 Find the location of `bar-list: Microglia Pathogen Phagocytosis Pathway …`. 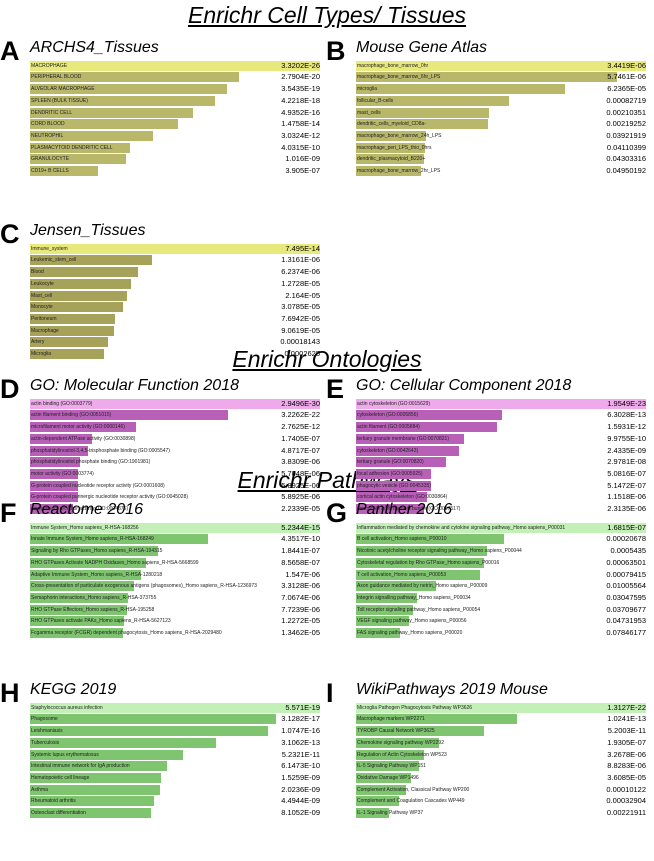

bar-list: Microglia Pathogen Phagocytosis Pathway … is located at coordinates (501, 760).